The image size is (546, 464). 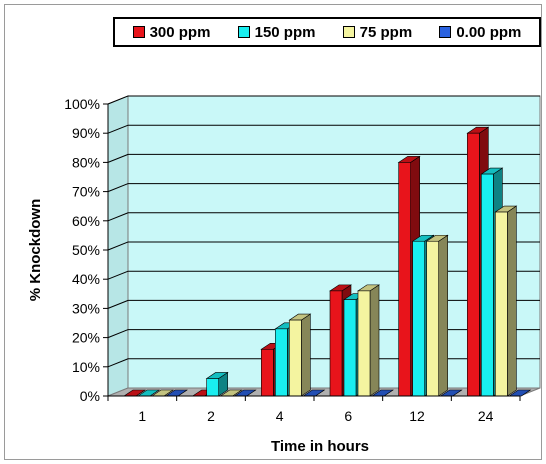 I want to click on legend-item-75ppm: 75 ppm, so click(x=377, y=32).